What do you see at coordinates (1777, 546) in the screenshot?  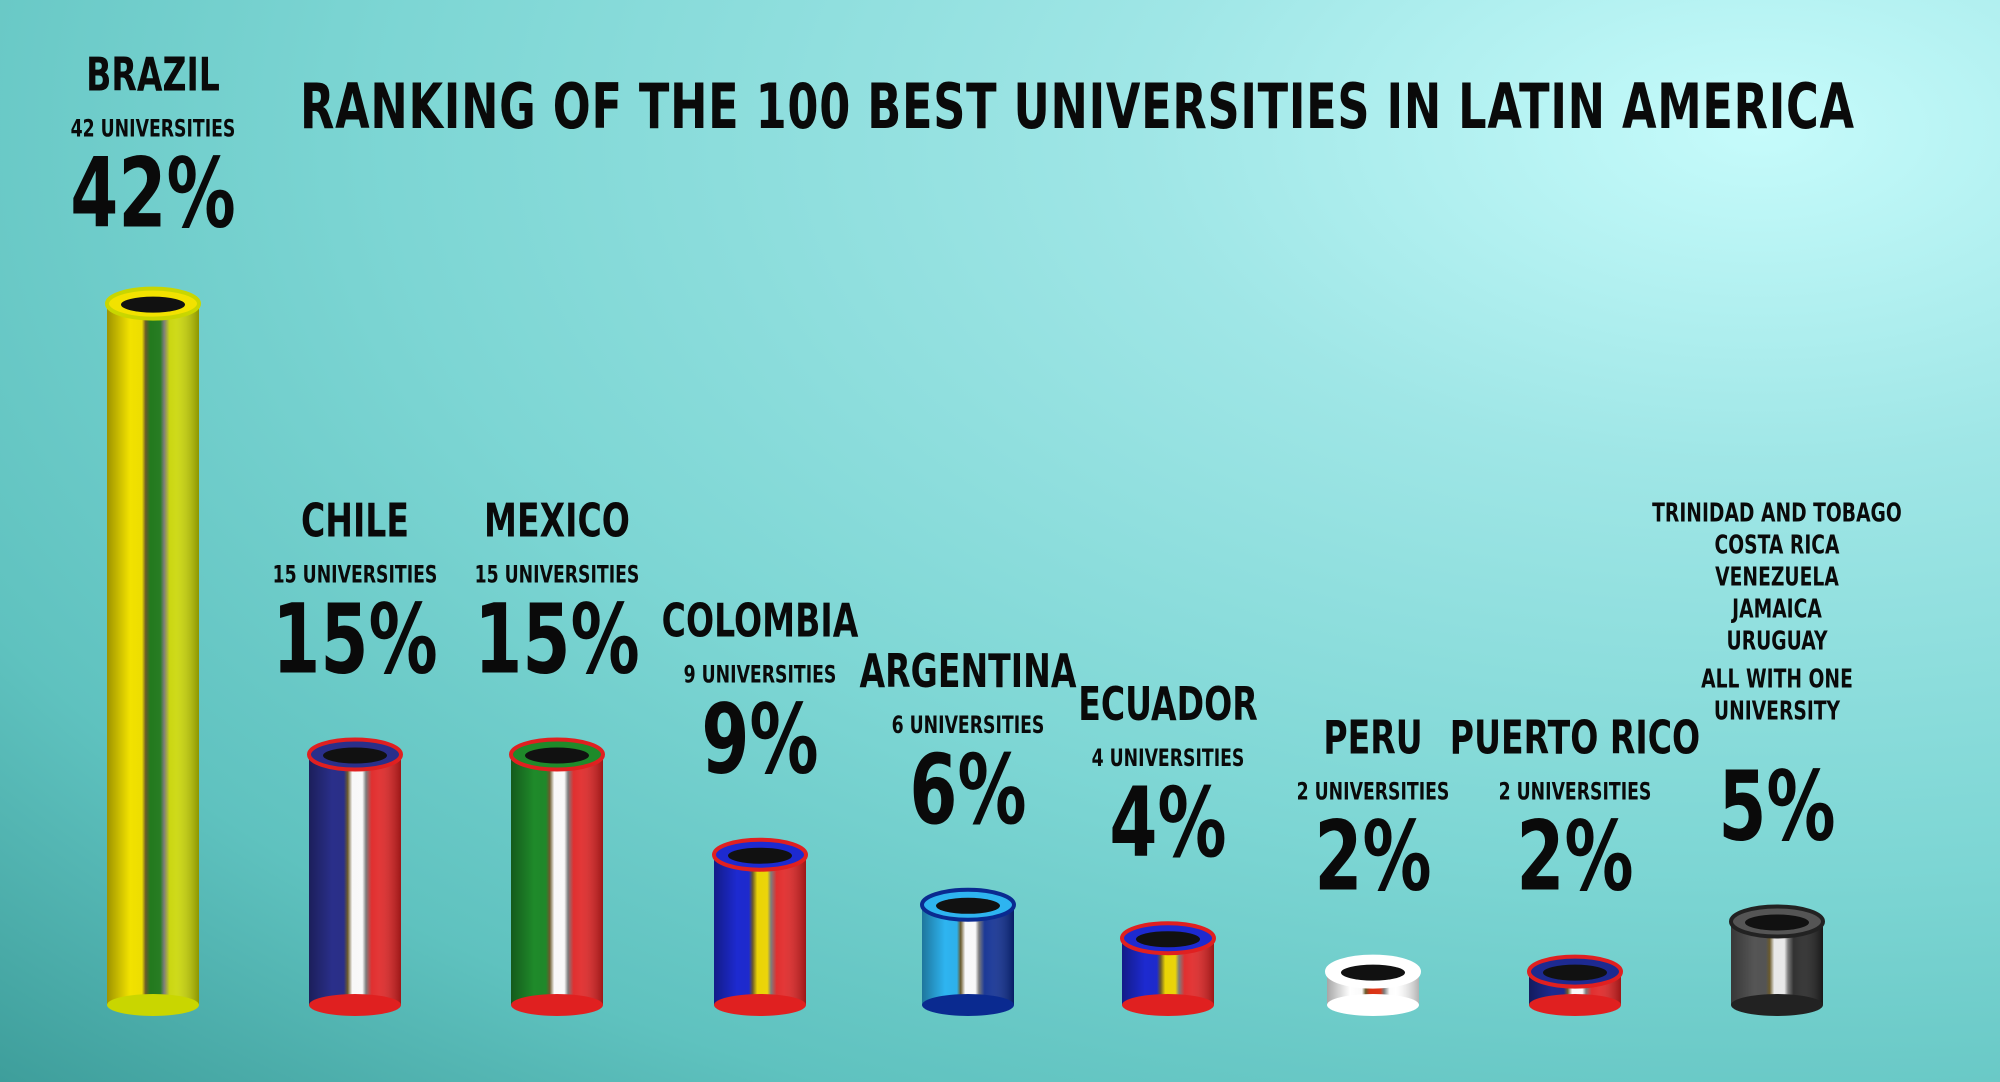 I see `country-label: COSTA RICA` at bounding box center [1777, 546].